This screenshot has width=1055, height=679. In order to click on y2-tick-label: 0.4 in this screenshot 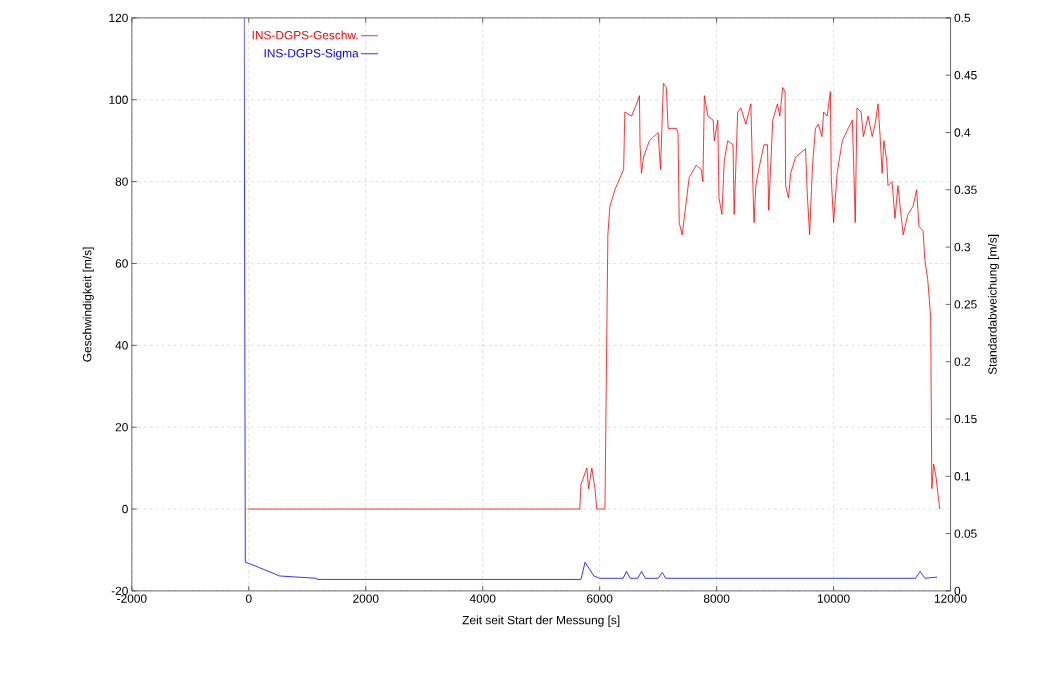, I will do `click(962, 132)`.